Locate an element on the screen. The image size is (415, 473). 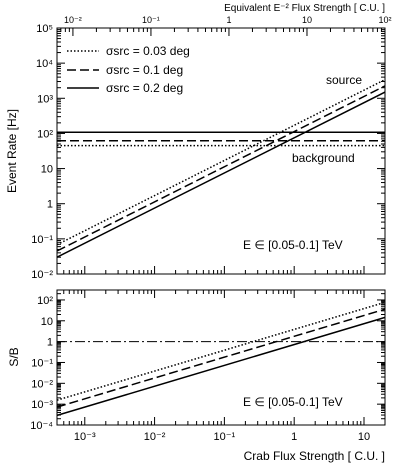
p0-ytick-label: 10 is located at coordinates (47, 170).